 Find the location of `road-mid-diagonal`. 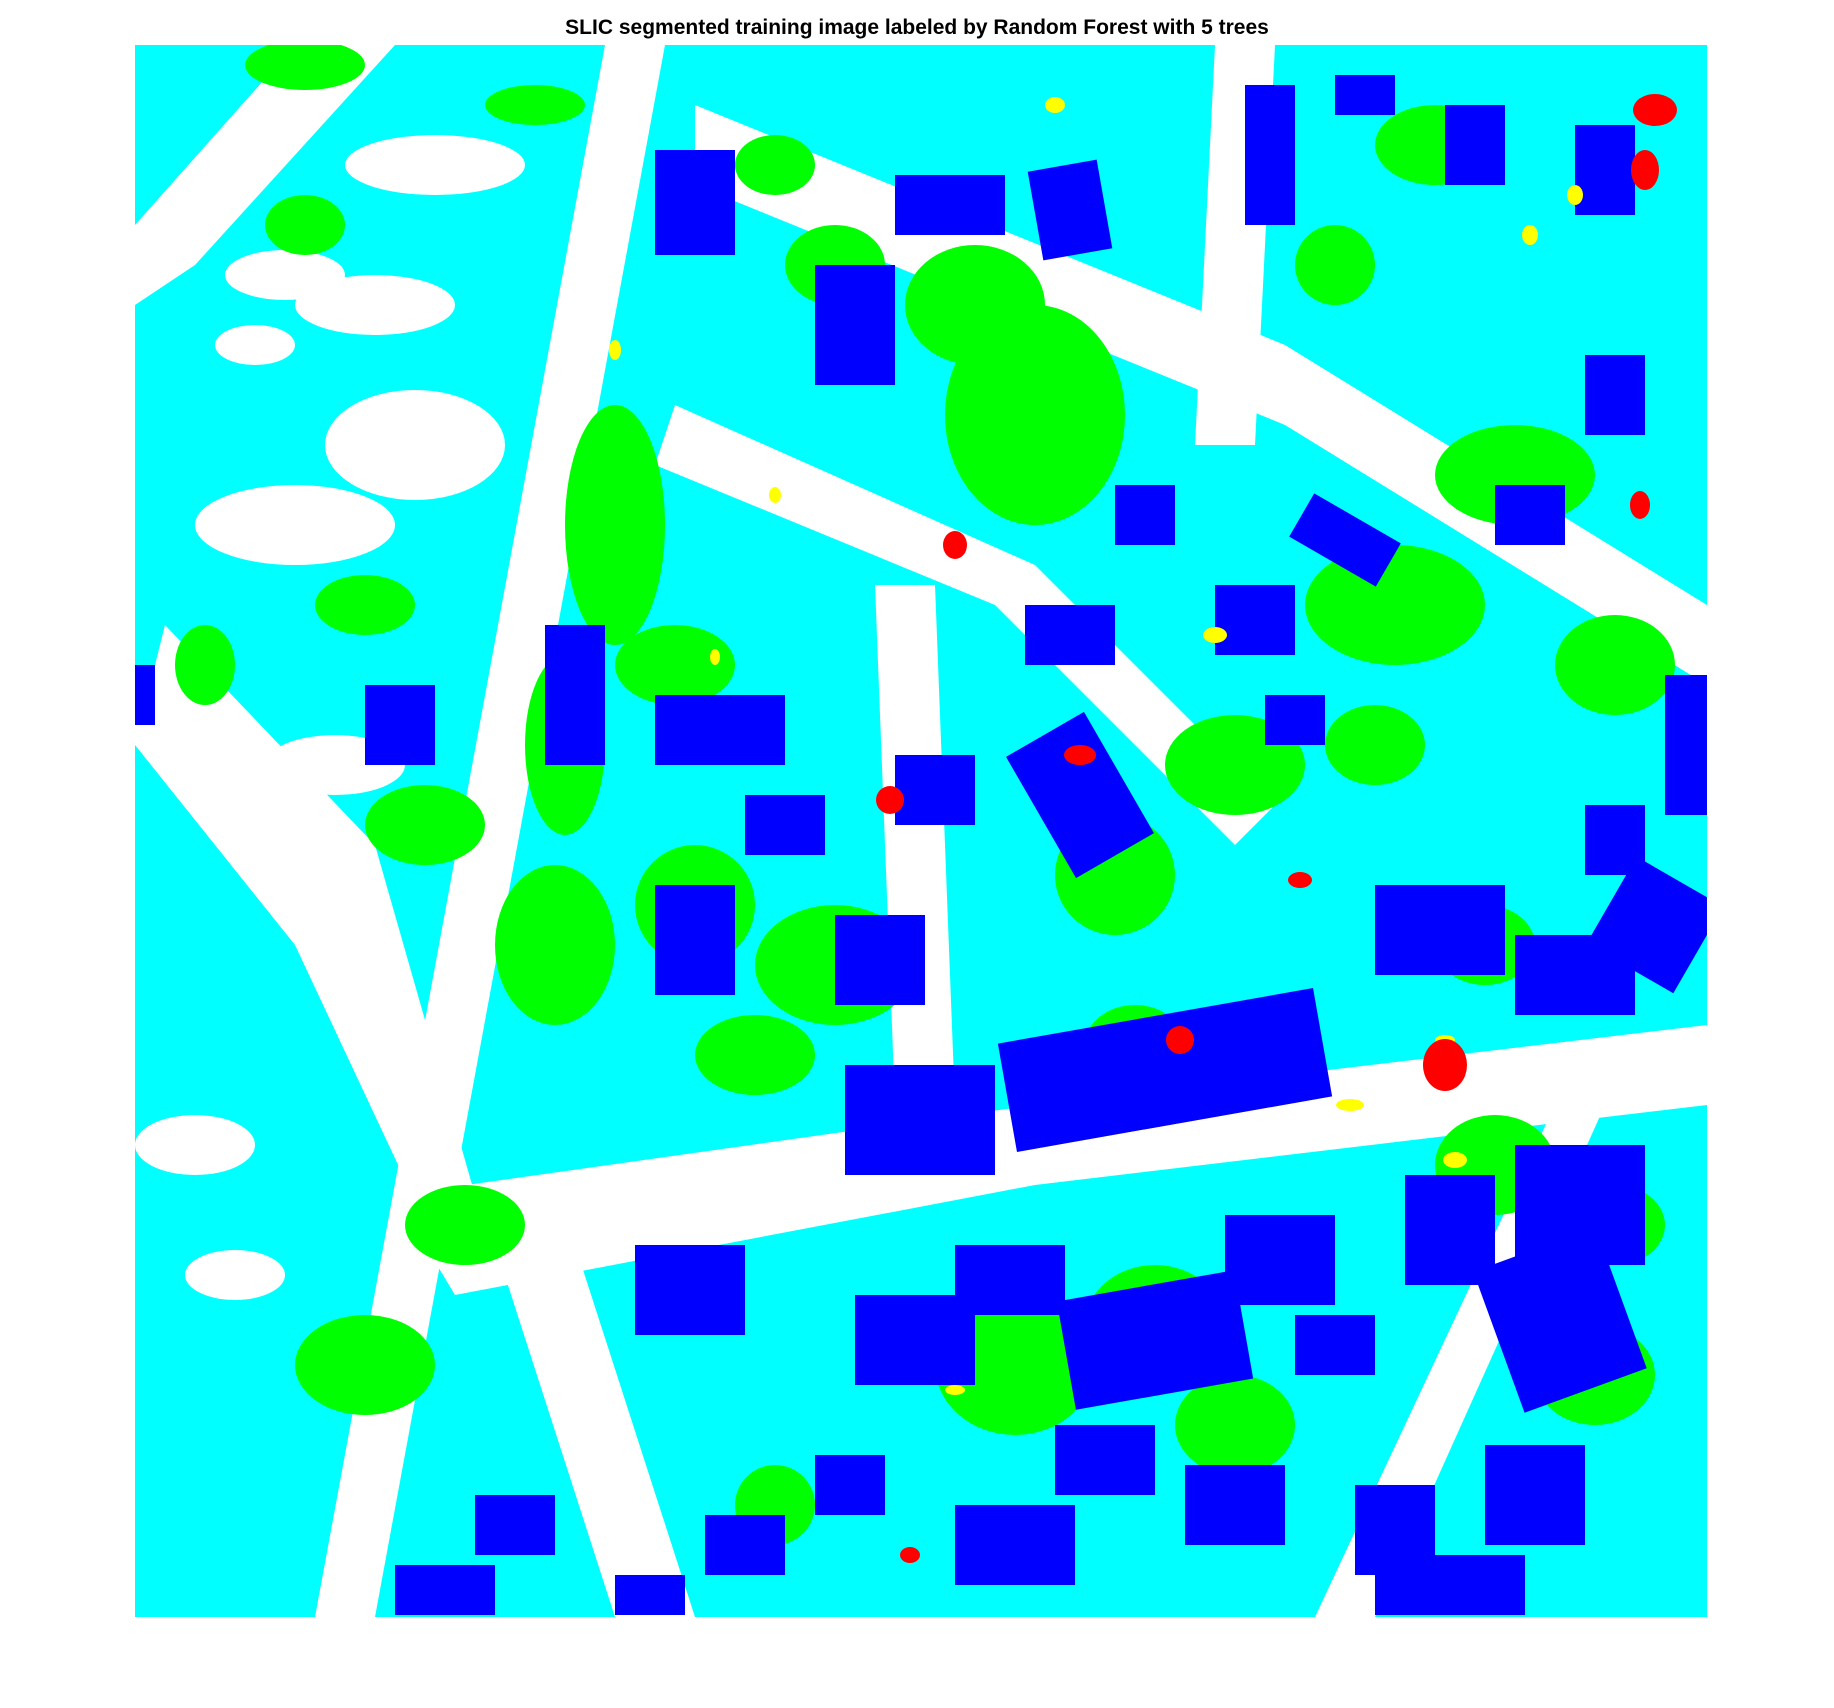

road-mid-diagonal is located at coordinates (965, 625).